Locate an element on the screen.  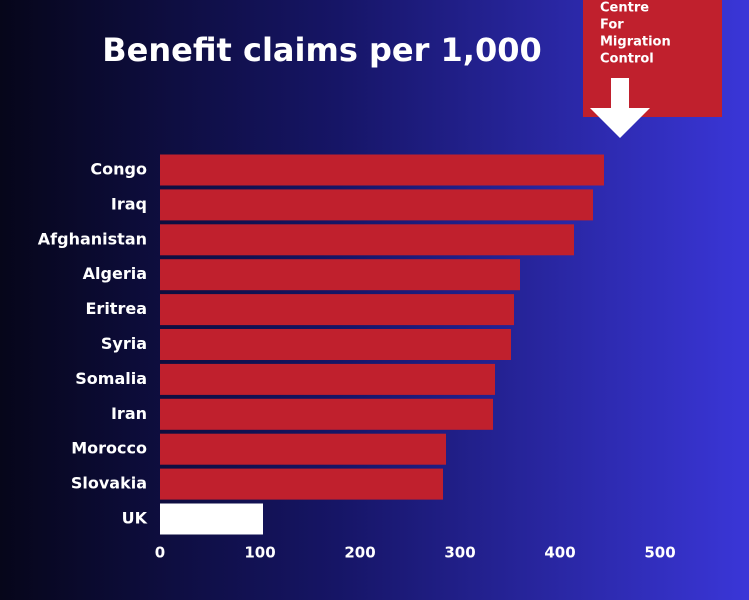
y-tick-label: UK is located at coordinates (135, 518).